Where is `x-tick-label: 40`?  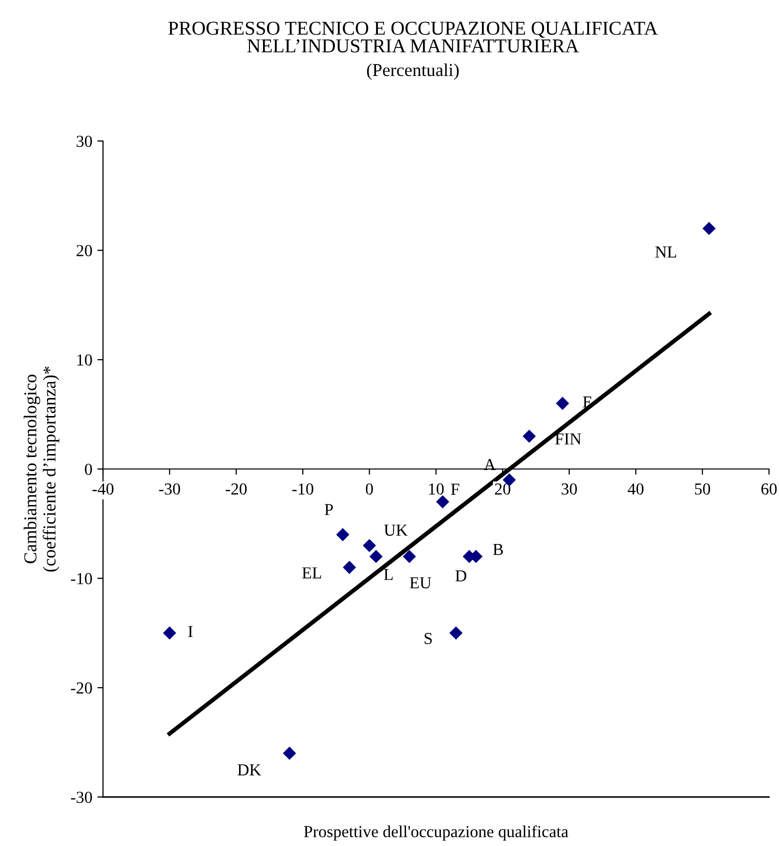
x-tick-label: 40 is located at coordinates (636, 489).